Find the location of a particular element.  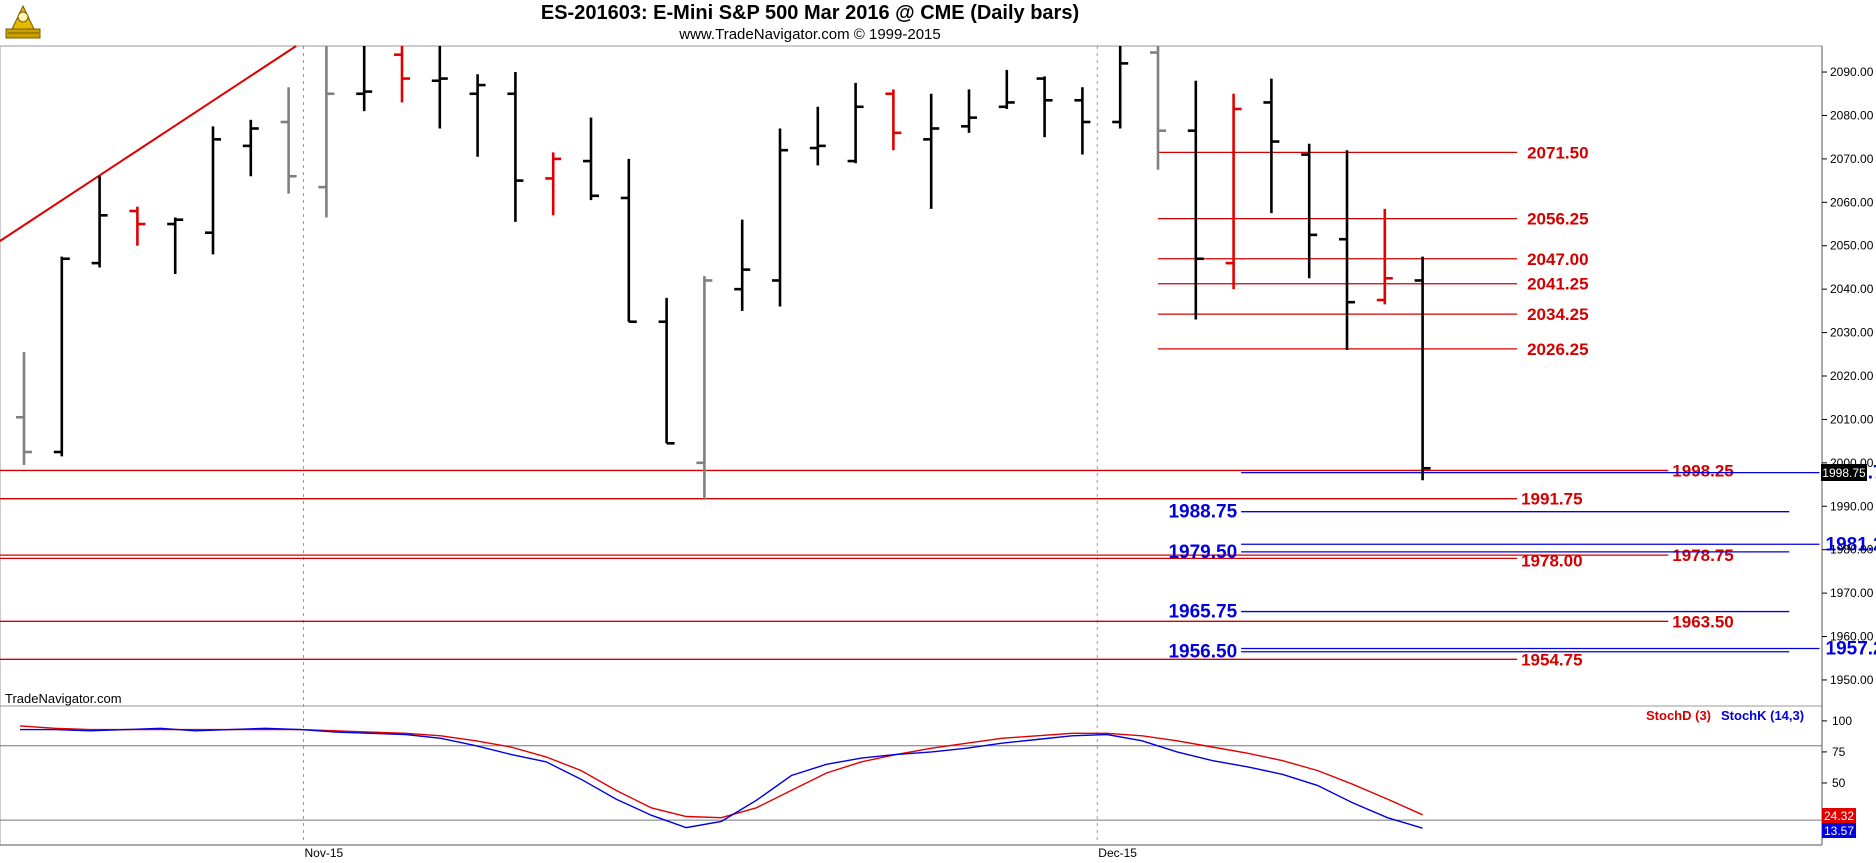

level-label: 1981.25 is located at coordinates (1851, 544).